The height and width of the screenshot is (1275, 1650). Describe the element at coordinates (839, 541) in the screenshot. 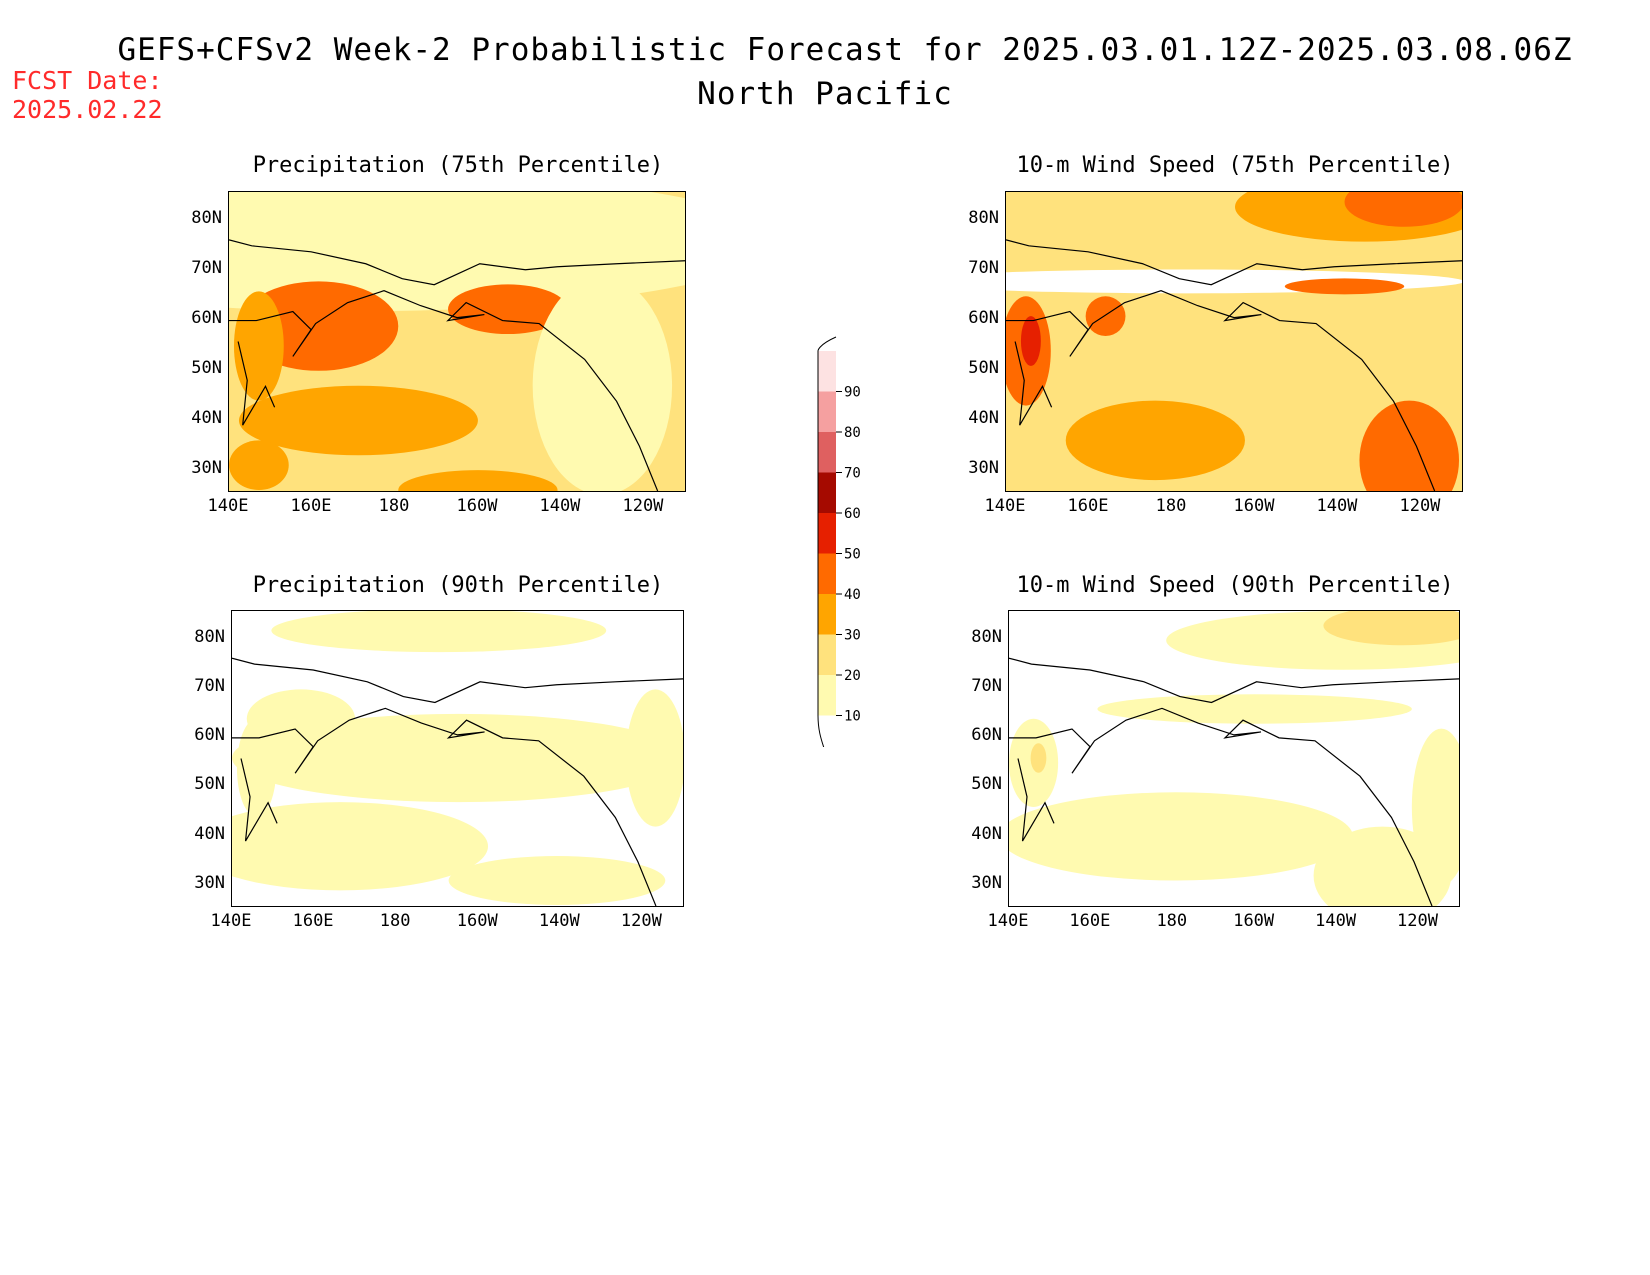

I see `colorbar: 10 20 30 40 50 60 70 80 90` at that location.